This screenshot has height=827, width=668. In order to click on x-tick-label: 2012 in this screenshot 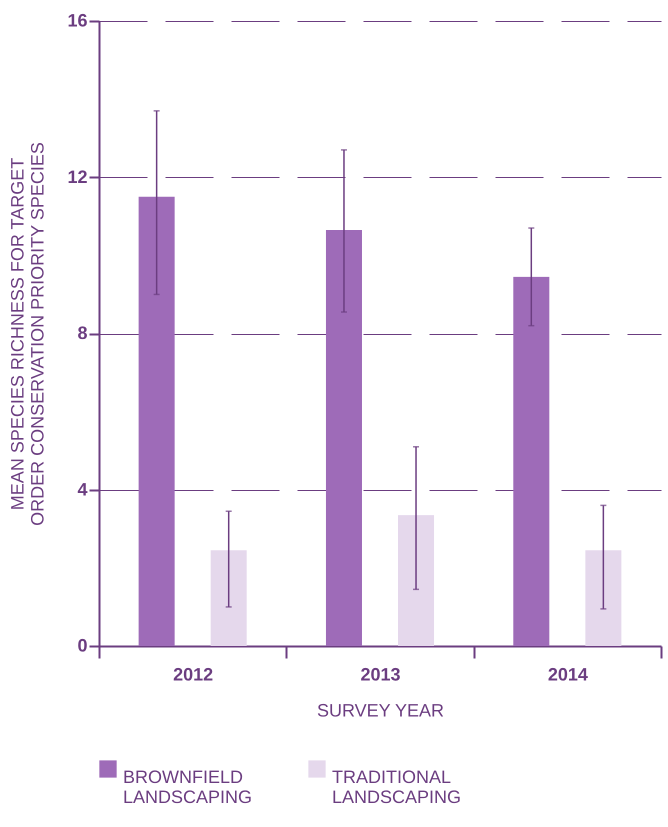, I will do `click(193, 674)`.